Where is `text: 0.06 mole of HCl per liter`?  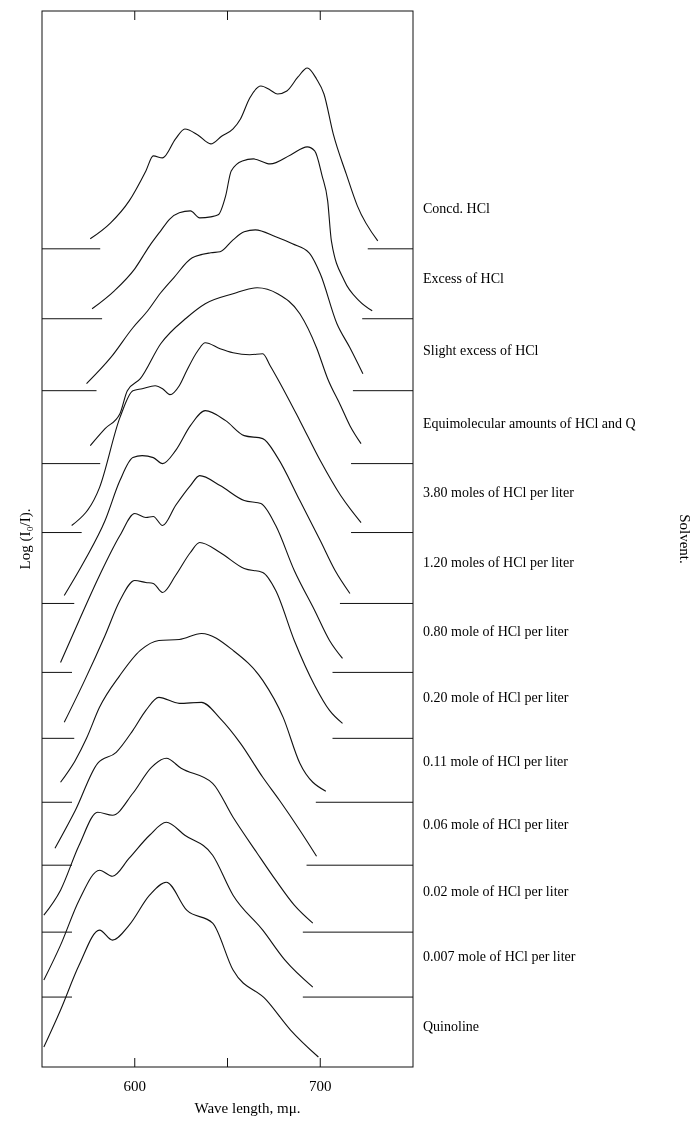 text: 0.06 mole of HCl per liter is located at coordinates (496, 825).